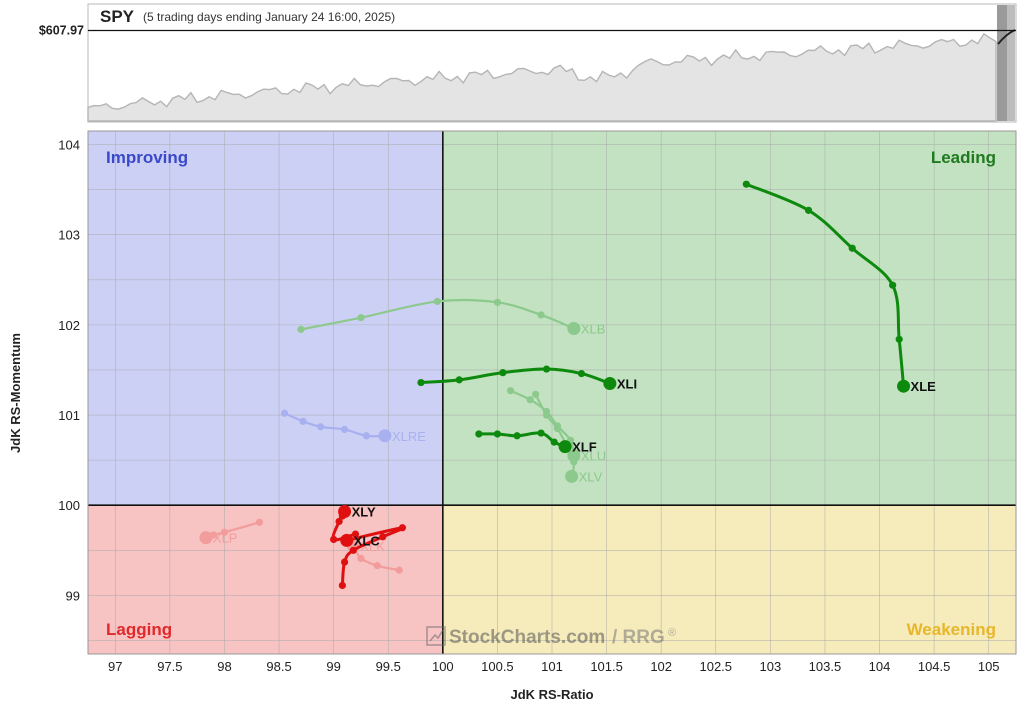 The height and width of the screenshot is (706, 1024). Describe the element at coordinates (584, 447) in the screenshot. I see `series-label-xlf: XLF` at that location.